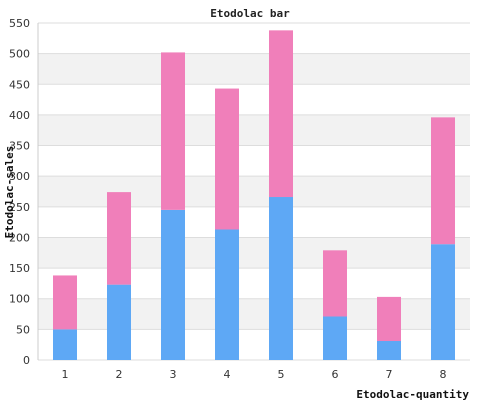 The width and height of the screenshot is (500, 400). Describe the element at coordinates (389, 374) in the screenshot. I see `x-tick-label: 7` at that location.